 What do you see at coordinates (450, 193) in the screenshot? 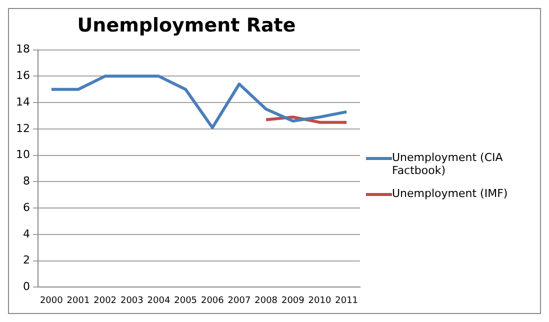
I see `legend-label: Unemployment (IMF)` at bounding box center [450, 193].